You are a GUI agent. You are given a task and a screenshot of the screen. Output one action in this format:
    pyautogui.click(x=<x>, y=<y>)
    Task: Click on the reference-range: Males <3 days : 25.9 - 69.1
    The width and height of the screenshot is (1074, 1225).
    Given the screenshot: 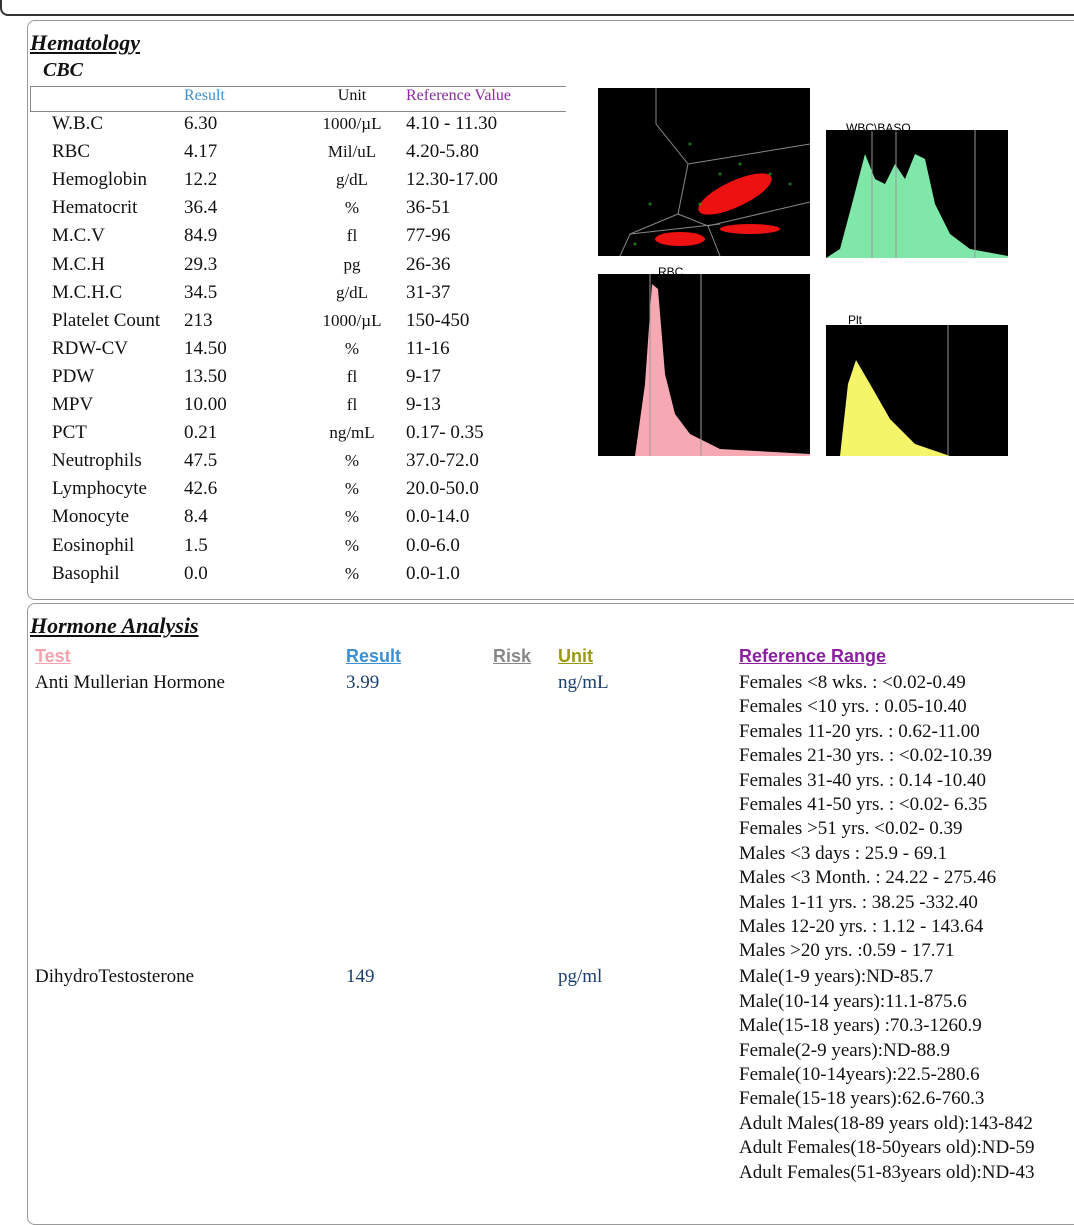 What is the action you would take?
    pyautogui.click(x=843, y=853)
    